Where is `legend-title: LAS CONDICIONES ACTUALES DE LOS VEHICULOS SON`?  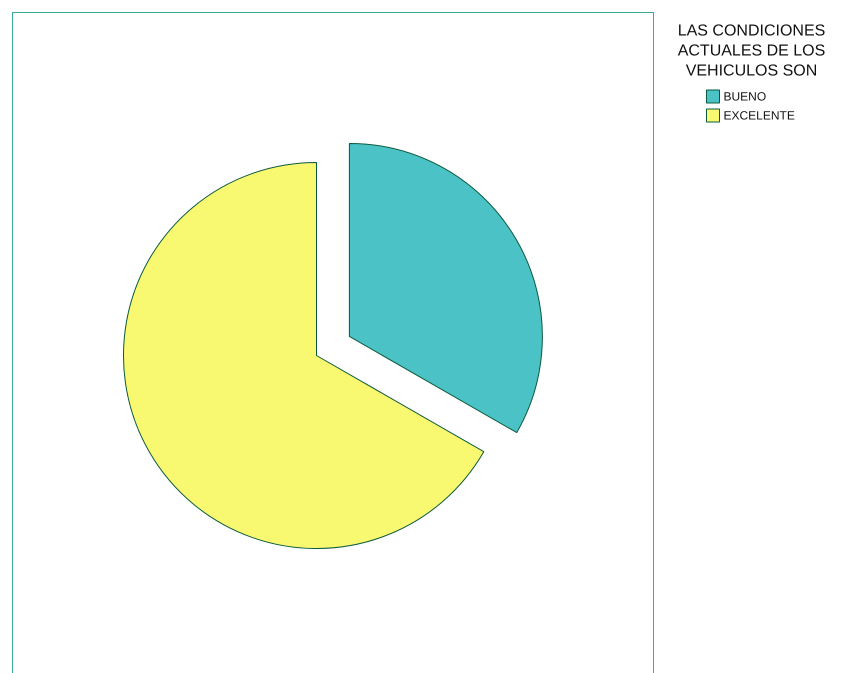
legend-title: LAS CONDICIONES ACTUALES DE LOS VEHICULOS SON is located at coordinates (752, 51).